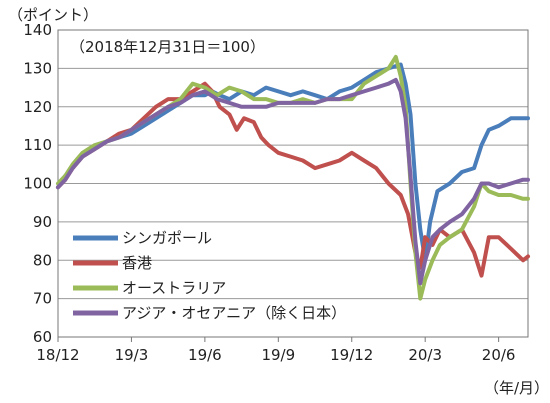  I want to click on x-tick-label: 19/12, so click(351, 355).